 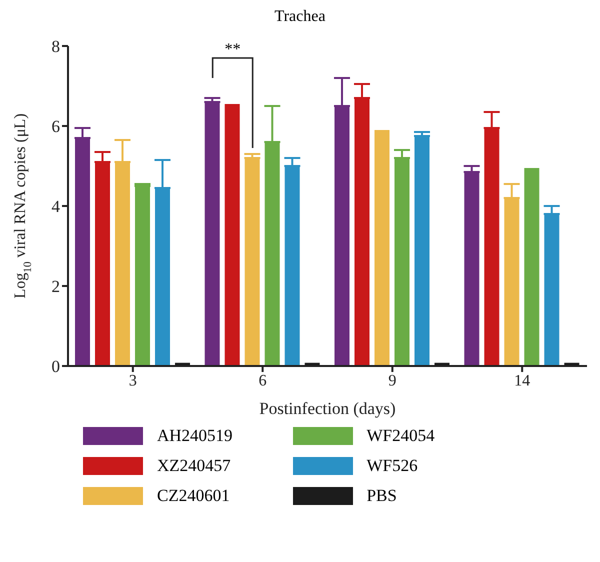 I want to click on x-tick-label: 9, so click(x=392, y=381).